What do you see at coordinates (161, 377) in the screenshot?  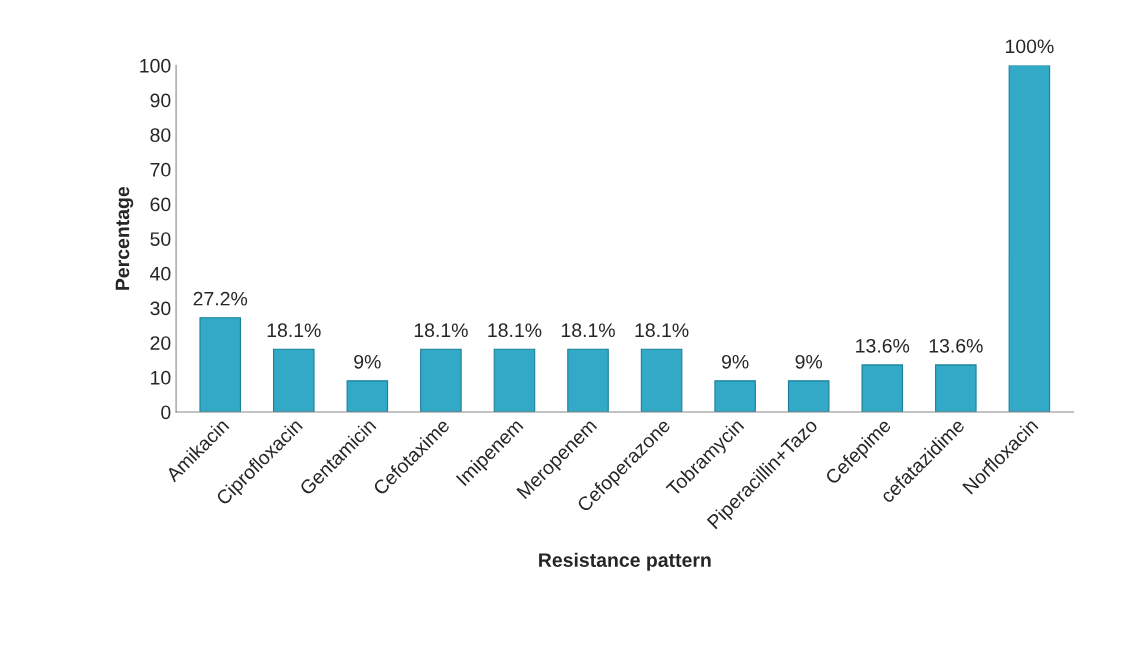 I see `y-tick-label: 10` at bounding box center [161, 377].